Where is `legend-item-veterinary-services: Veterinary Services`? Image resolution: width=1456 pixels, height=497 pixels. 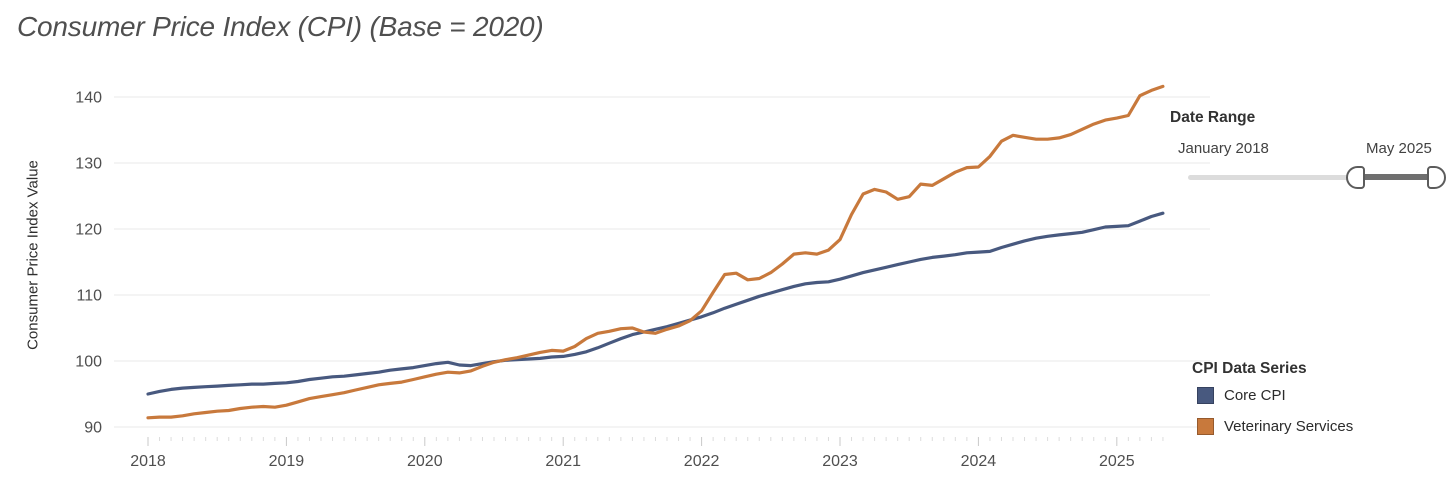 legend-item-veterinary-services: Veterinary Services is located at coordinates (1275, 426).